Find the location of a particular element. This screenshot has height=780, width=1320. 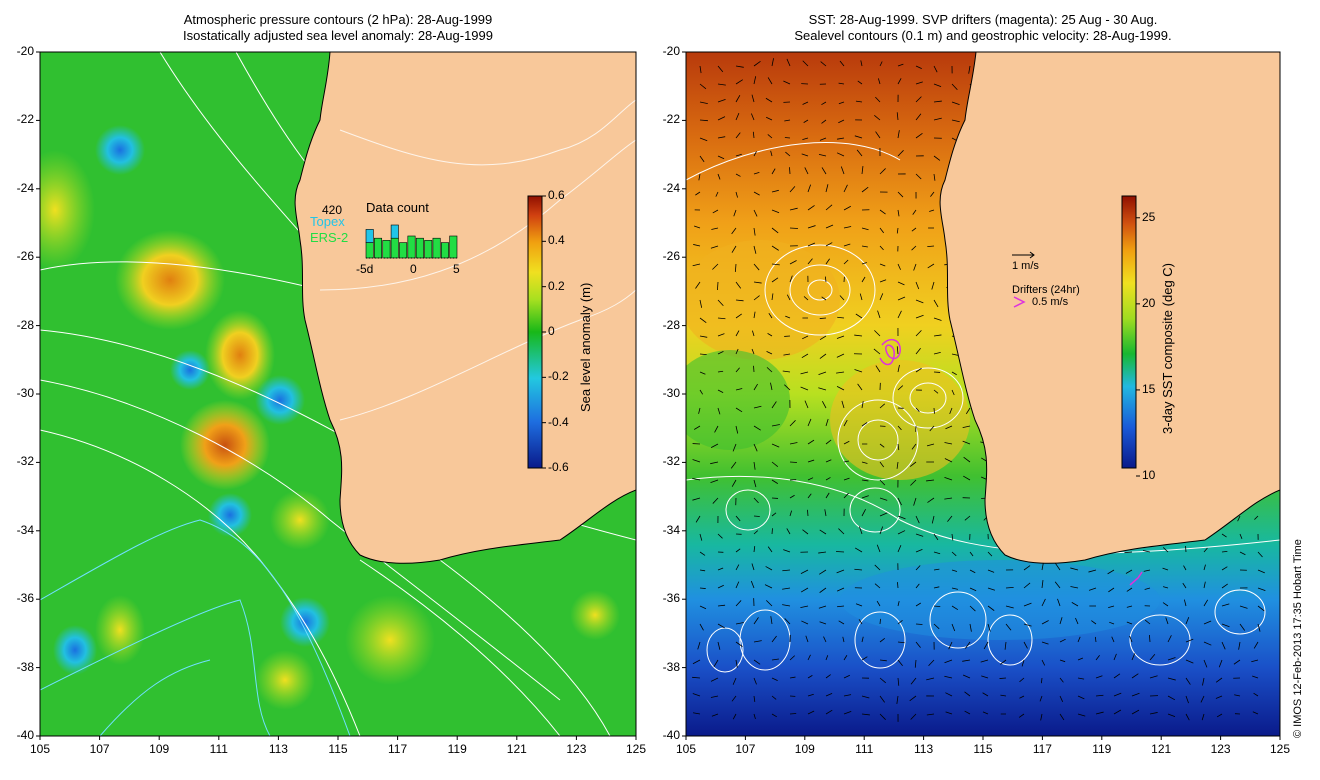

x-tick-label: 111 is located at coordinates (218, 749).